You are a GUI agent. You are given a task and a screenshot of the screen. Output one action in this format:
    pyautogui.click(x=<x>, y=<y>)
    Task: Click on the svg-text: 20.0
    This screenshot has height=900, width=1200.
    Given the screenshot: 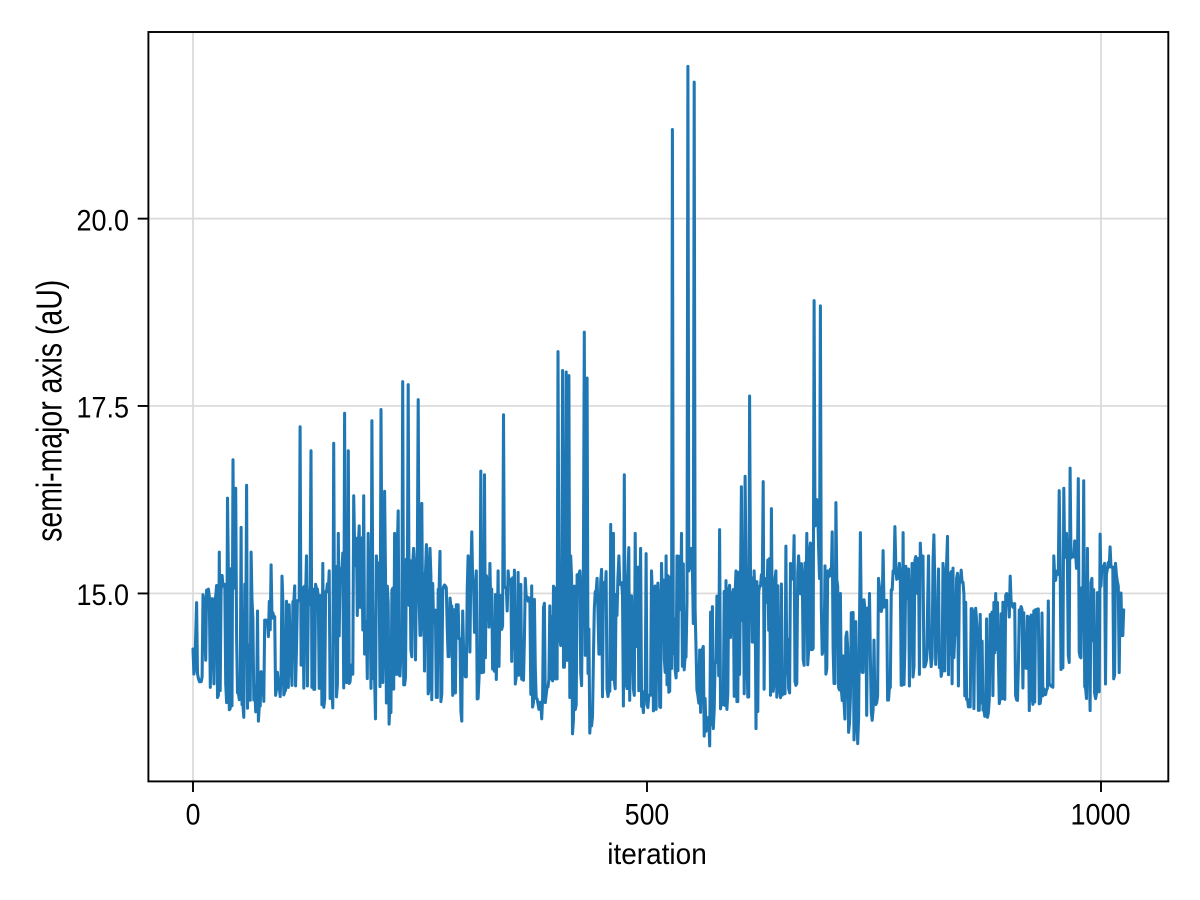 What is the action you would take?
    pyautogui.click(x=103, y=220)
    